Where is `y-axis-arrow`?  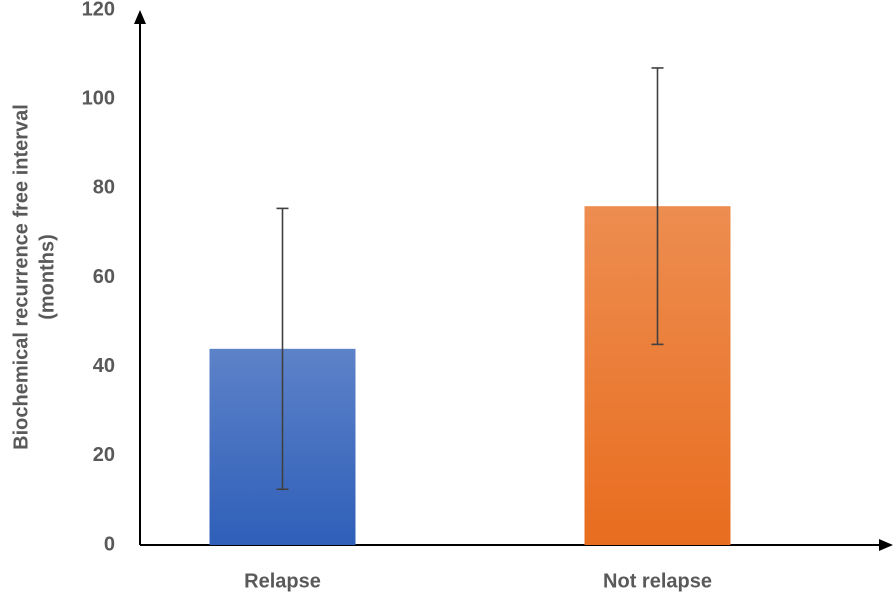 y-axis-arrow is located at coordinates (140, 17).